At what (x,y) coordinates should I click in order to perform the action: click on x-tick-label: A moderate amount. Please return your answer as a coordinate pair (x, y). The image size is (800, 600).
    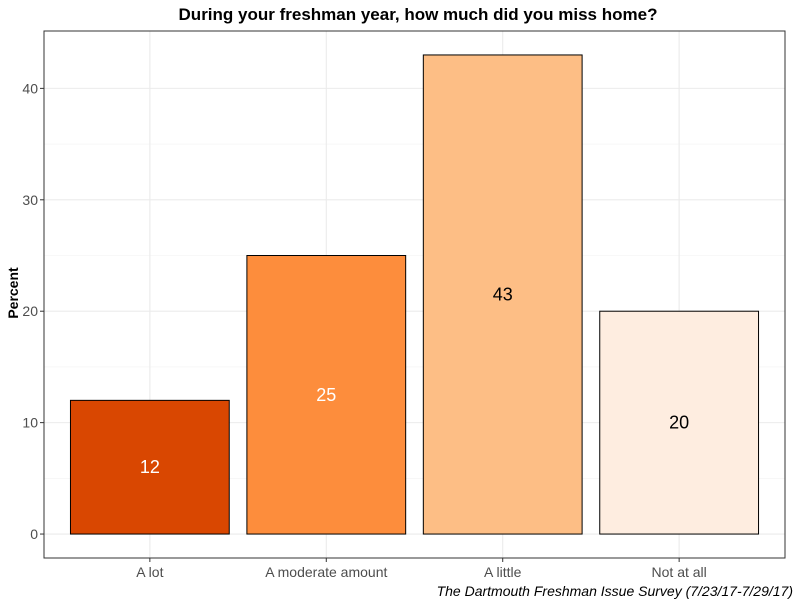
    Looking at the image, I should click on (326, 572).